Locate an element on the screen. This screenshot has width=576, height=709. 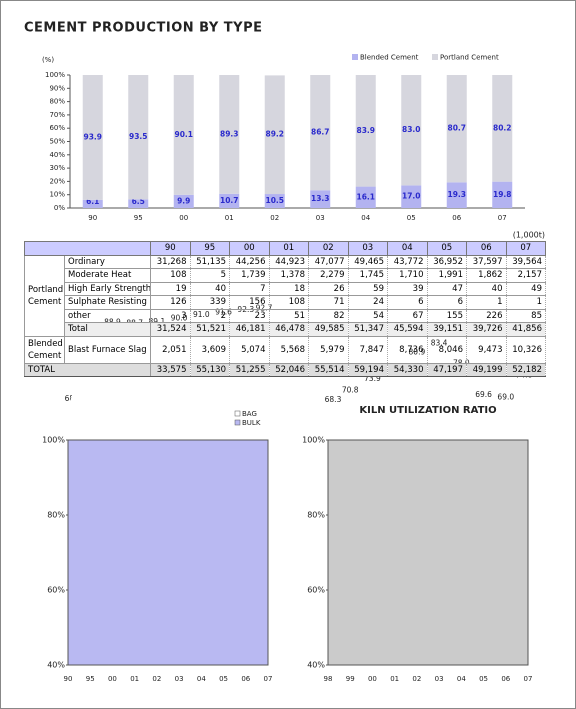
cell: 55,130 is located at coordinates (209, 369).